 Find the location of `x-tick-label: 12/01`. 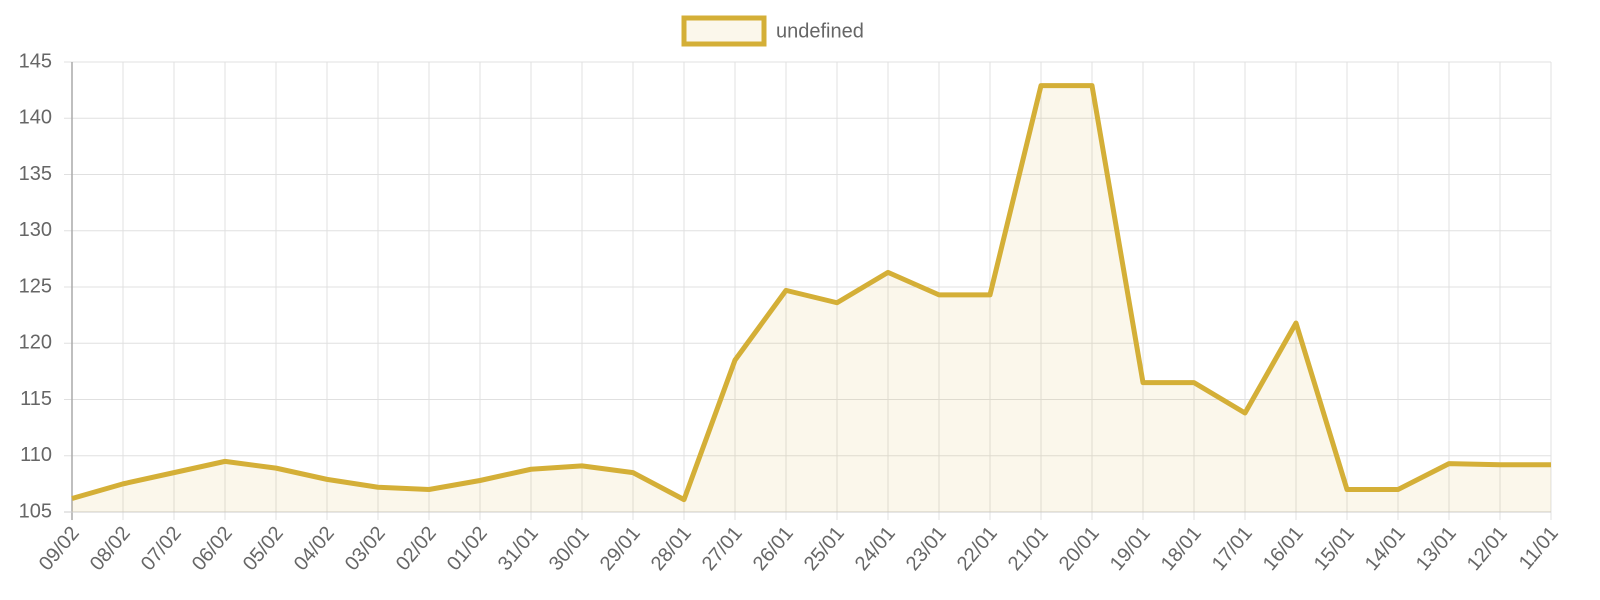

x-tick-label: 12/01 is located at coordinates (1487, 548).